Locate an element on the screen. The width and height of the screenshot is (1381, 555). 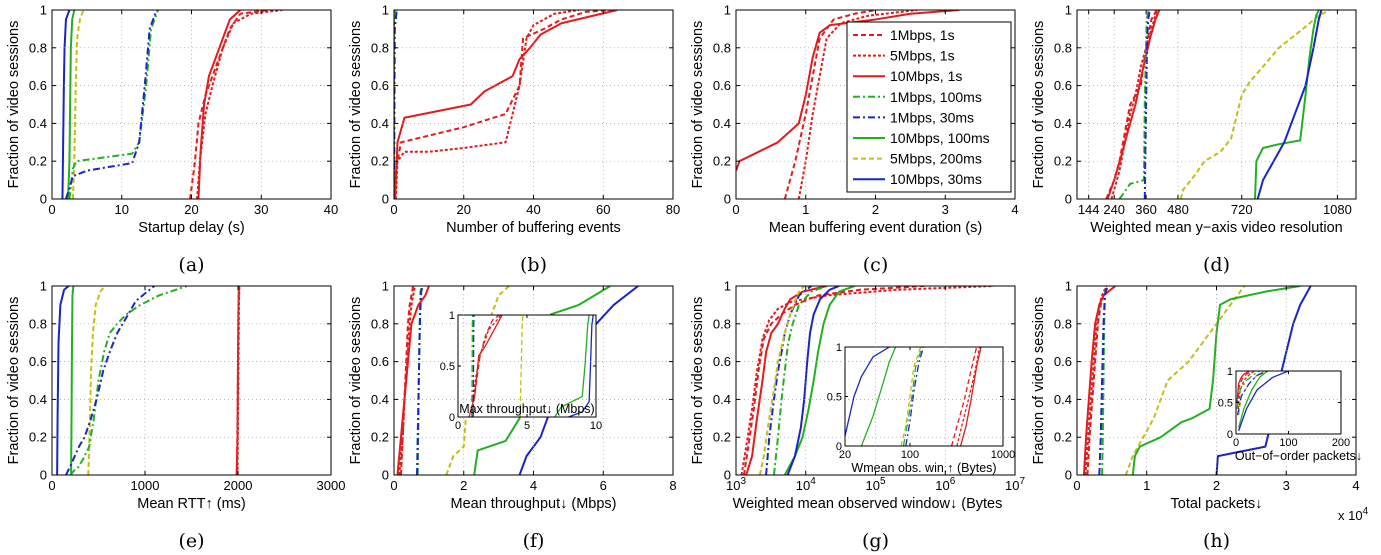
x-tick-label: 10 is located at coordinates (122, 209).